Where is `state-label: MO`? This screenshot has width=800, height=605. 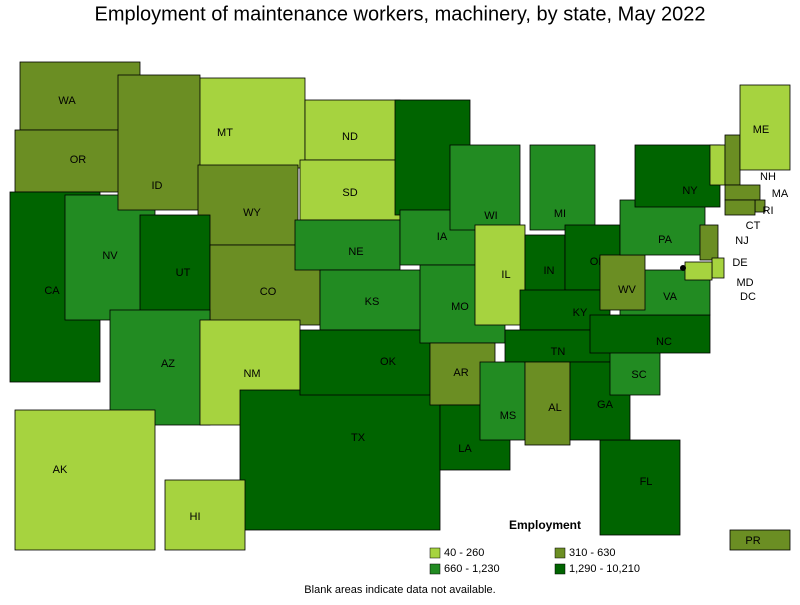
state-label: MO is located at coordinates (460, 307).